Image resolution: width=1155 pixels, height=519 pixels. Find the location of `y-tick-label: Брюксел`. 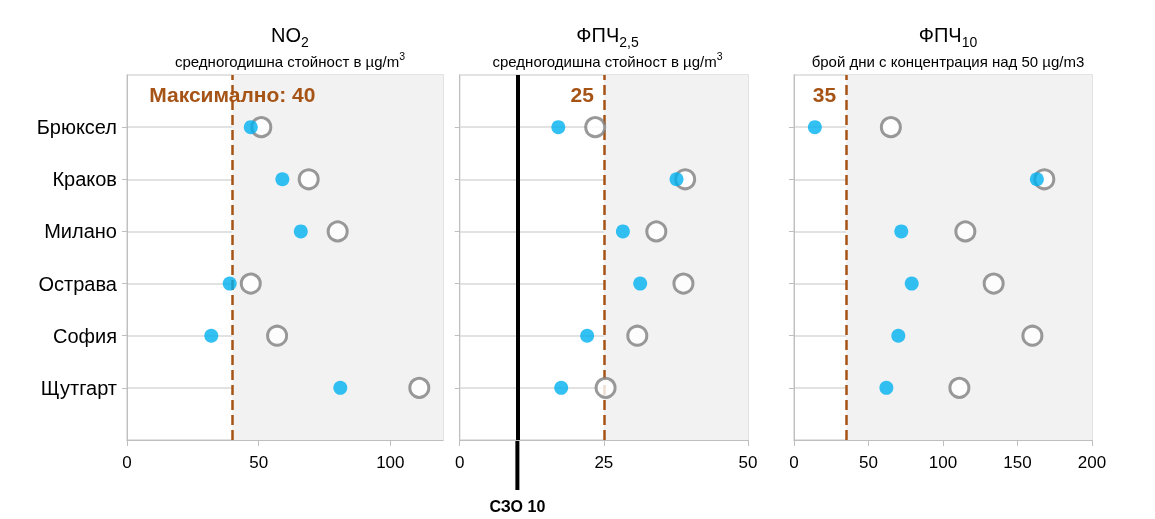

y-tick-label: Брюксел is located at coordinates (76, 127).